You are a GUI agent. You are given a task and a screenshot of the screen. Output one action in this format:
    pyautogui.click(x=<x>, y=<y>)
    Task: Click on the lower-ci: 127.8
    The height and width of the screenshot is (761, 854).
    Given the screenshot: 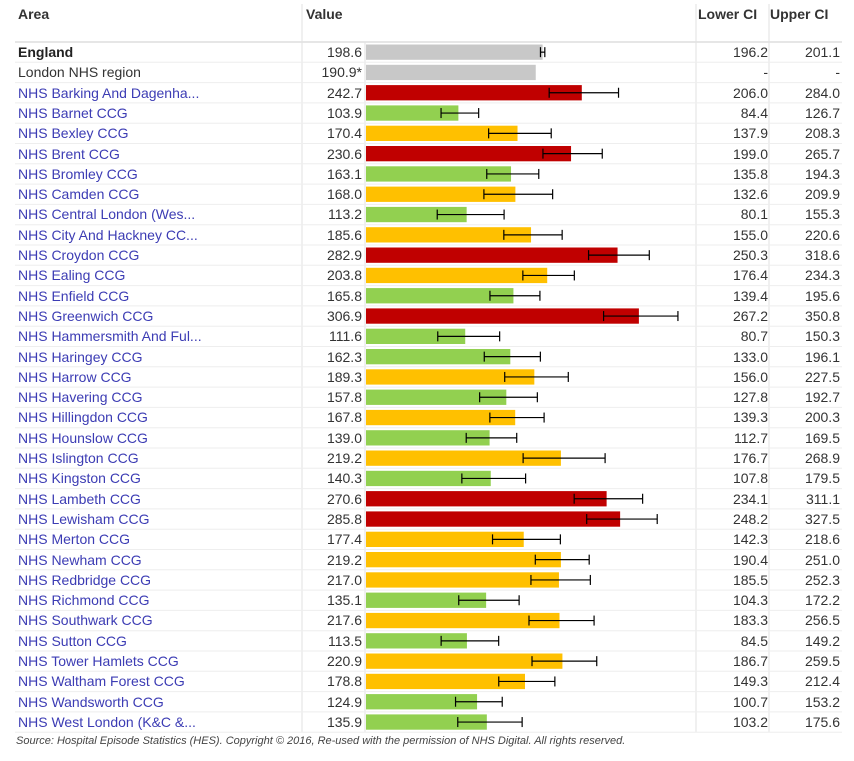 What is the action you would take?
    pyautogui.click(x=750, y=397)
    